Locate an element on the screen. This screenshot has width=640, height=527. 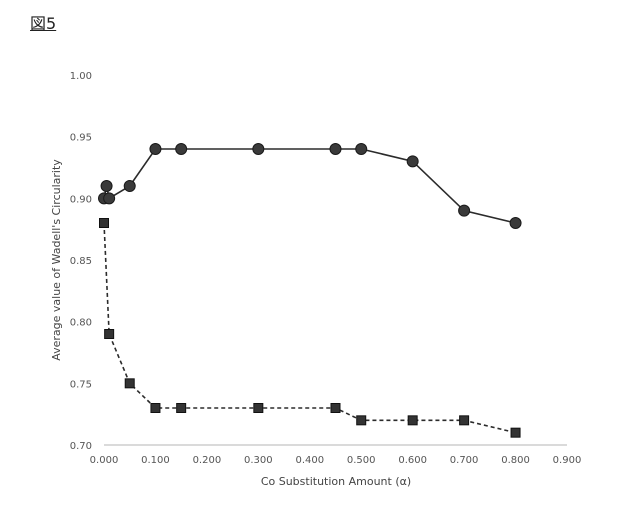
x-tick-label: 0.500 is located at coordinates (361, 460).